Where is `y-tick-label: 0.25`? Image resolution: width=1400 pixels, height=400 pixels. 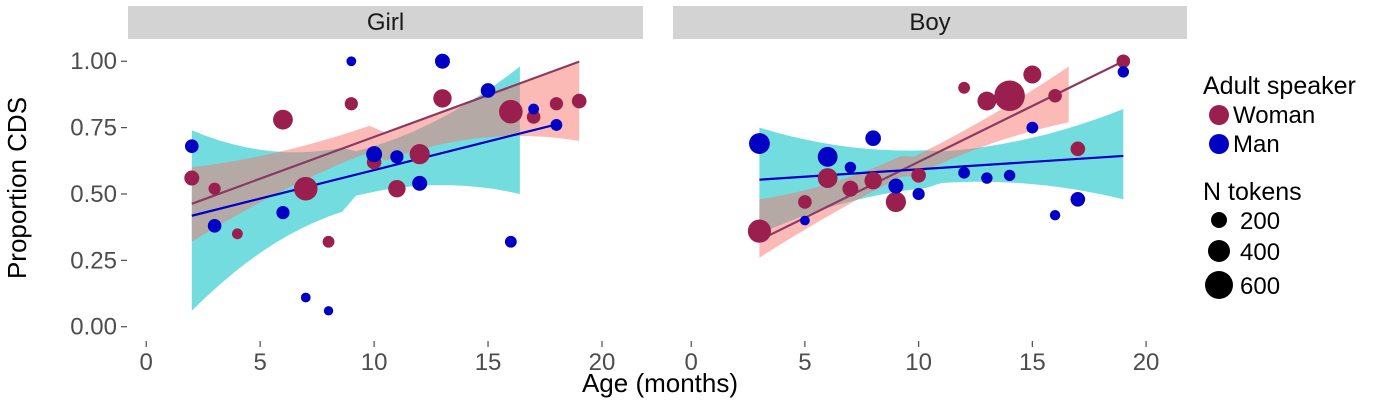 y-tick-label: 0.25 is located at coordinates (93, 260).